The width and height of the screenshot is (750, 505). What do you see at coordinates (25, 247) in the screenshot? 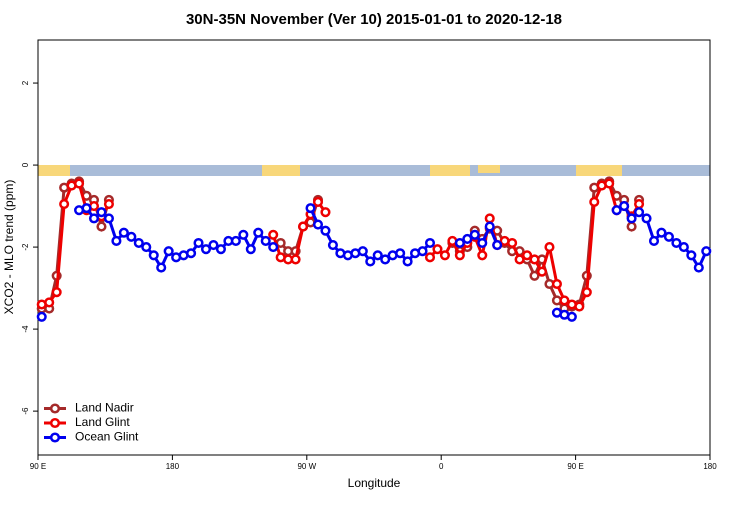
I see `y-tick-label: -2` at bounding box center [25, 247].